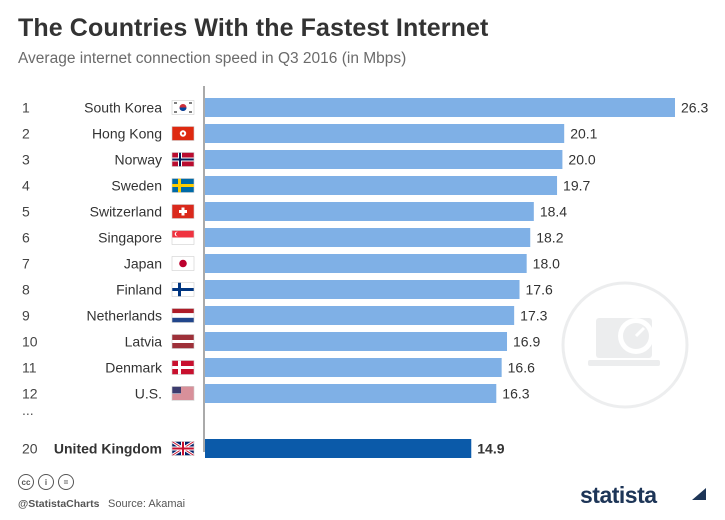  I want to click on switzerland-flag, so click(183, 211).